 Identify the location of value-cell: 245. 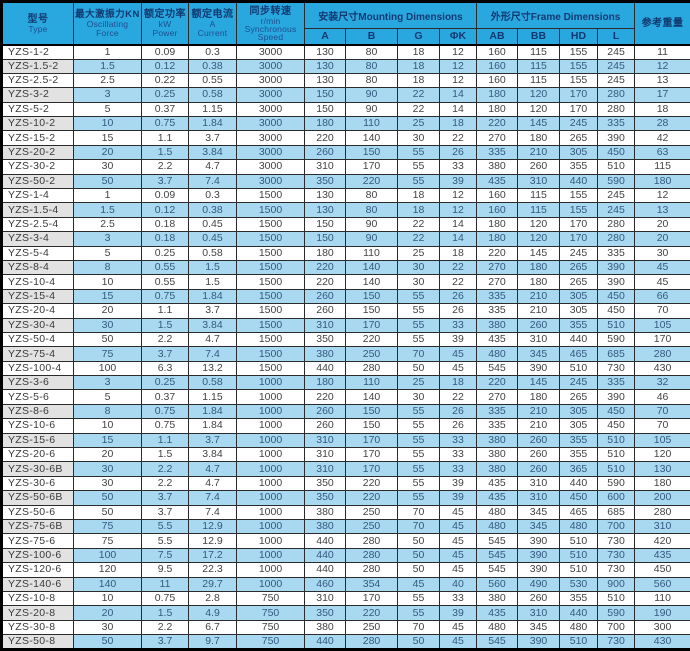
(616, 196).